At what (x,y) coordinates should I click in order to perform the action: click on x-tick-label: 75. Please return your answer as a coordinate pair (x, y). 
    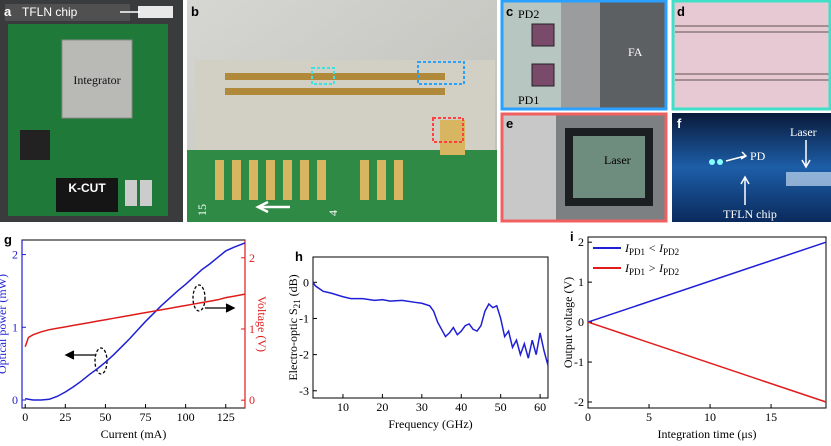
    Looking at the image, I should click on (146, 417).